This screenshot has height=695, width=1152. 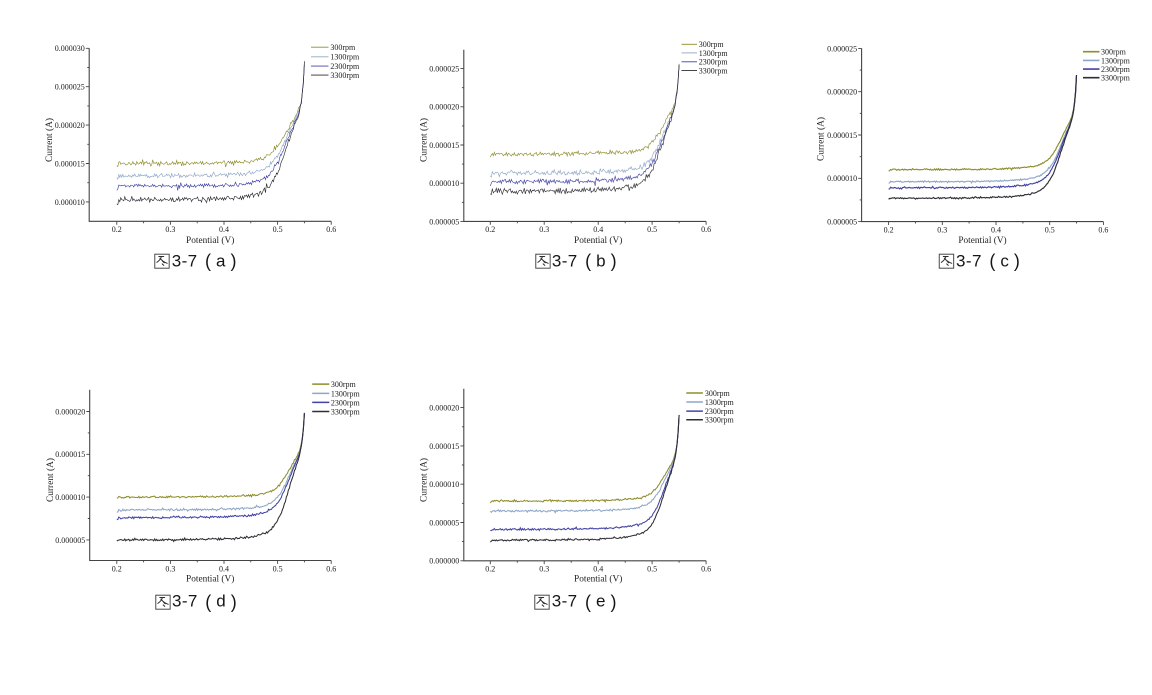 I want to click on svg-text: 0.000030, so click(x=70, y=48).